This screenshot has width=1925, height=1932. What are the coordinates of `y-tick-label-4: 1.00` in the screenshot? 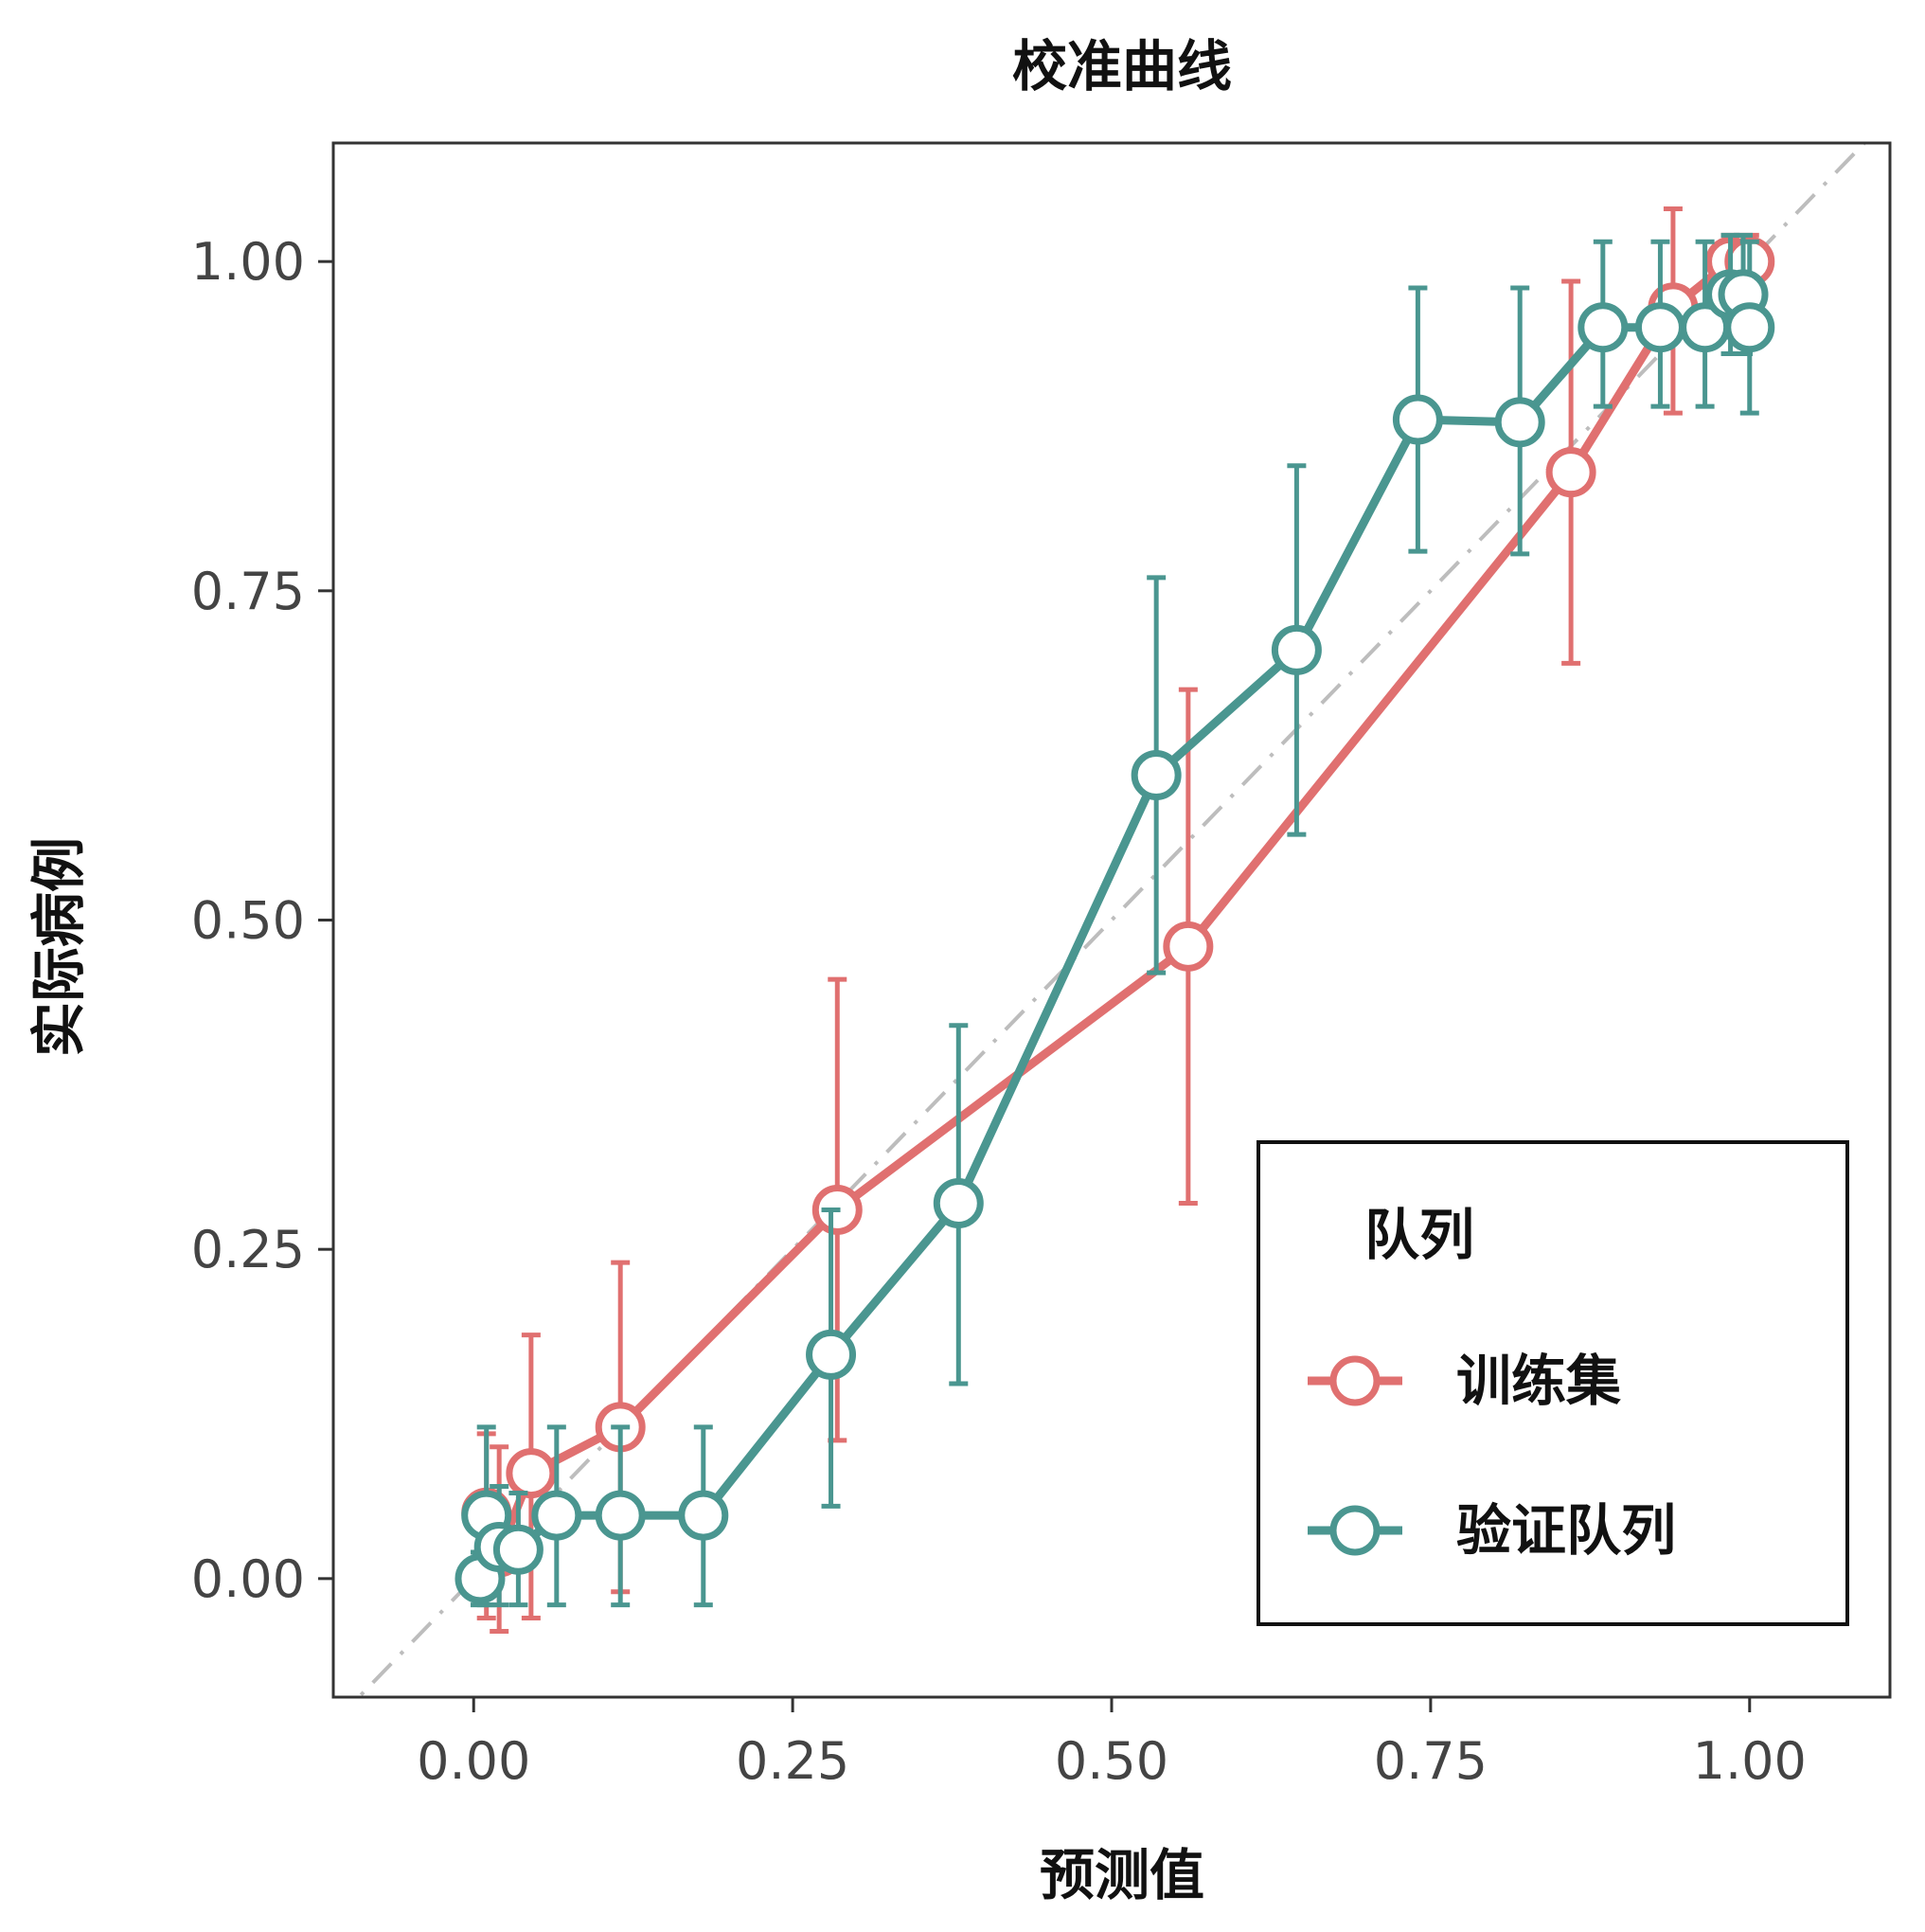 It's located at (248, 262).